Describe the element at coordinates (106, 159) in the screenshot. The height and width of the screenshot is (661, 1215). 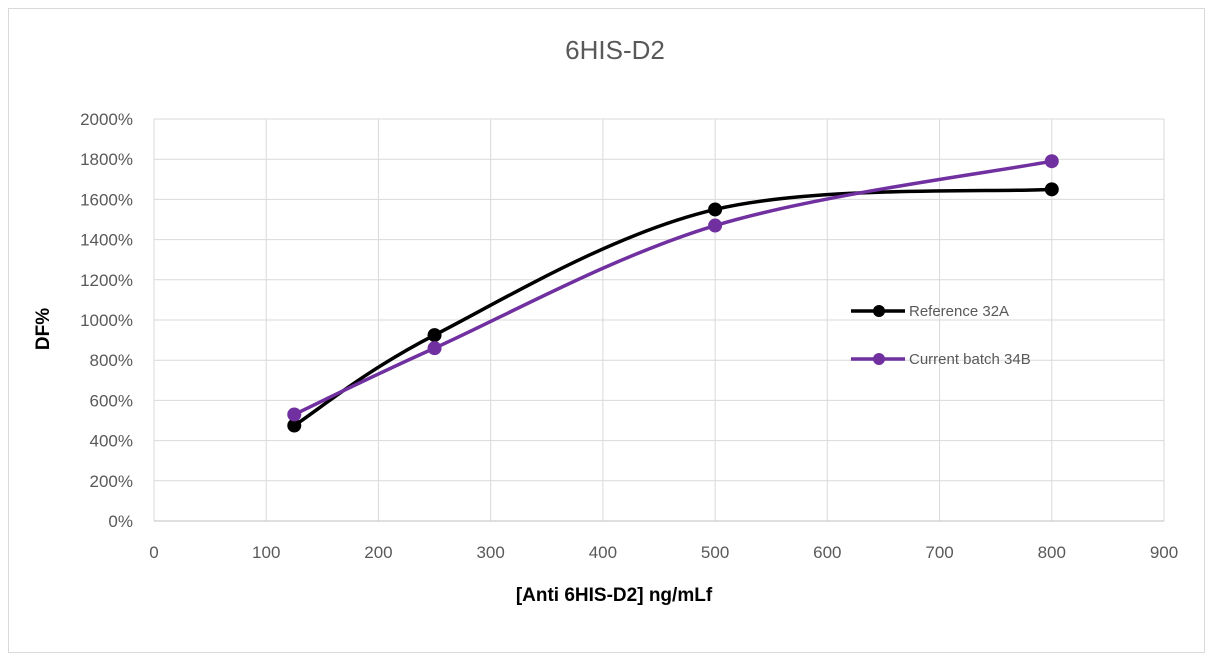
I see `y-tick-label: 1800%` at that location.